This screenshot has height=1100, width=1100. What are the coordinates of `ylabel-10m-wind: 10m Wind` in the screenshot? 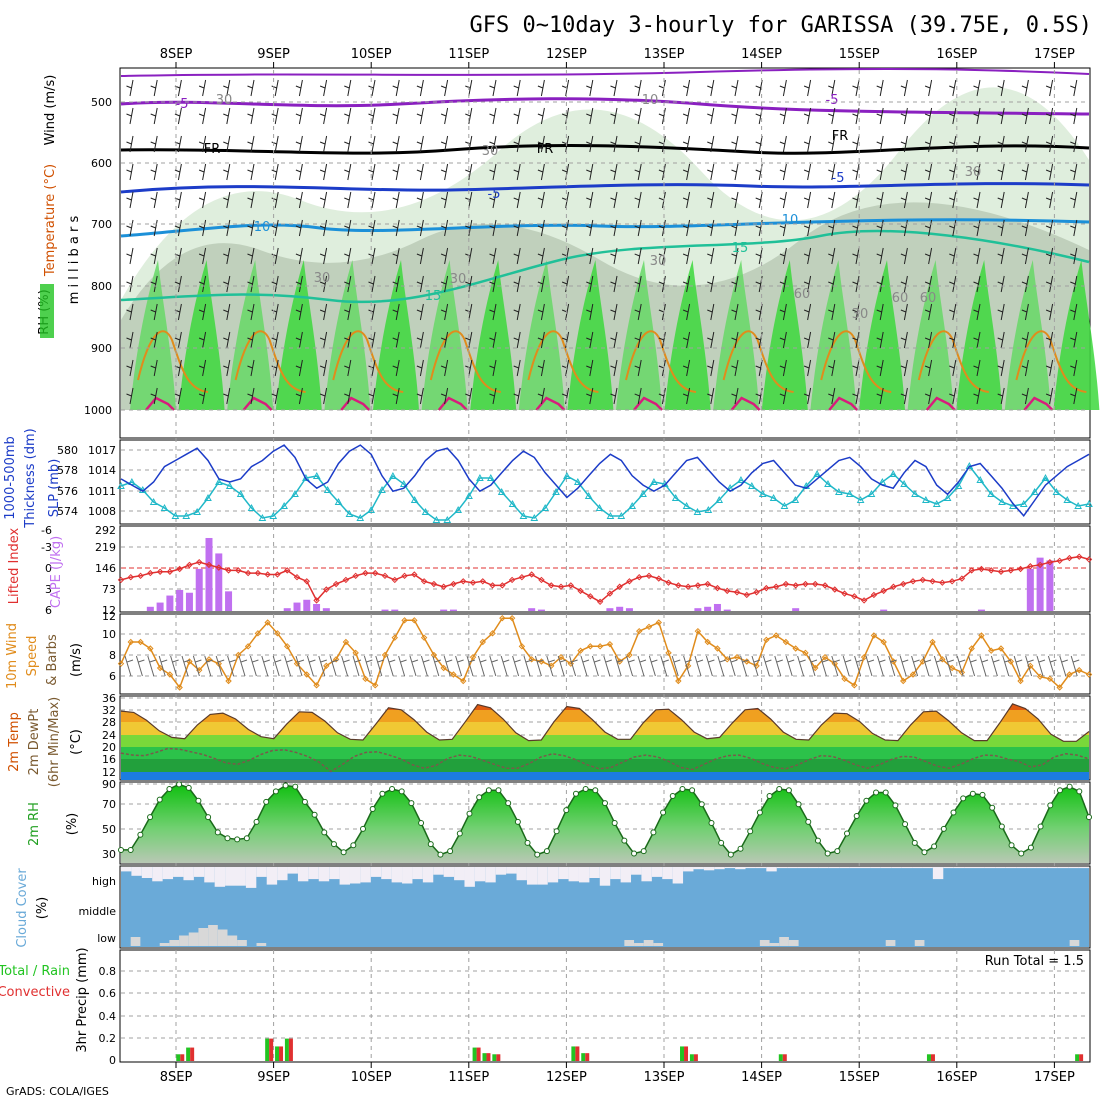 It's located at (12, 656).